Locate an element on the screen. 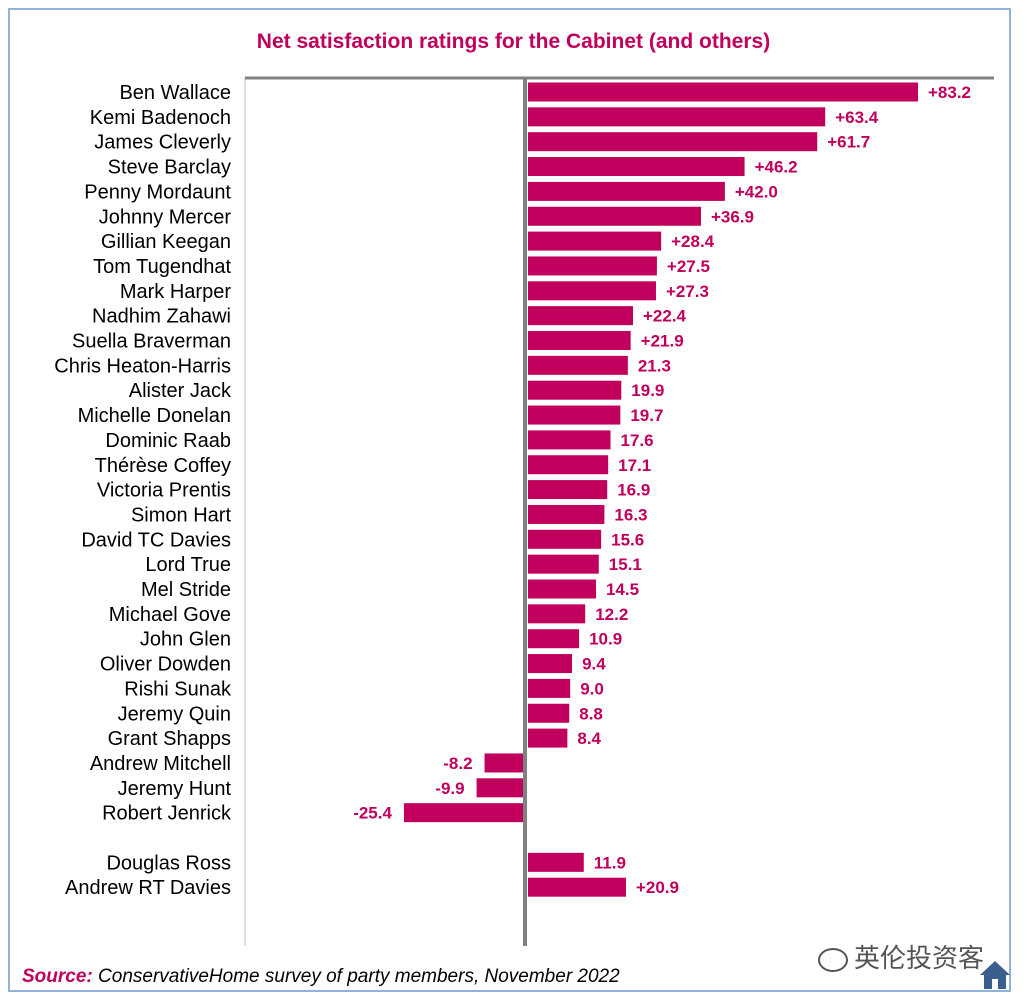  data-label: -25.4 is located at coordinates (372, 813).